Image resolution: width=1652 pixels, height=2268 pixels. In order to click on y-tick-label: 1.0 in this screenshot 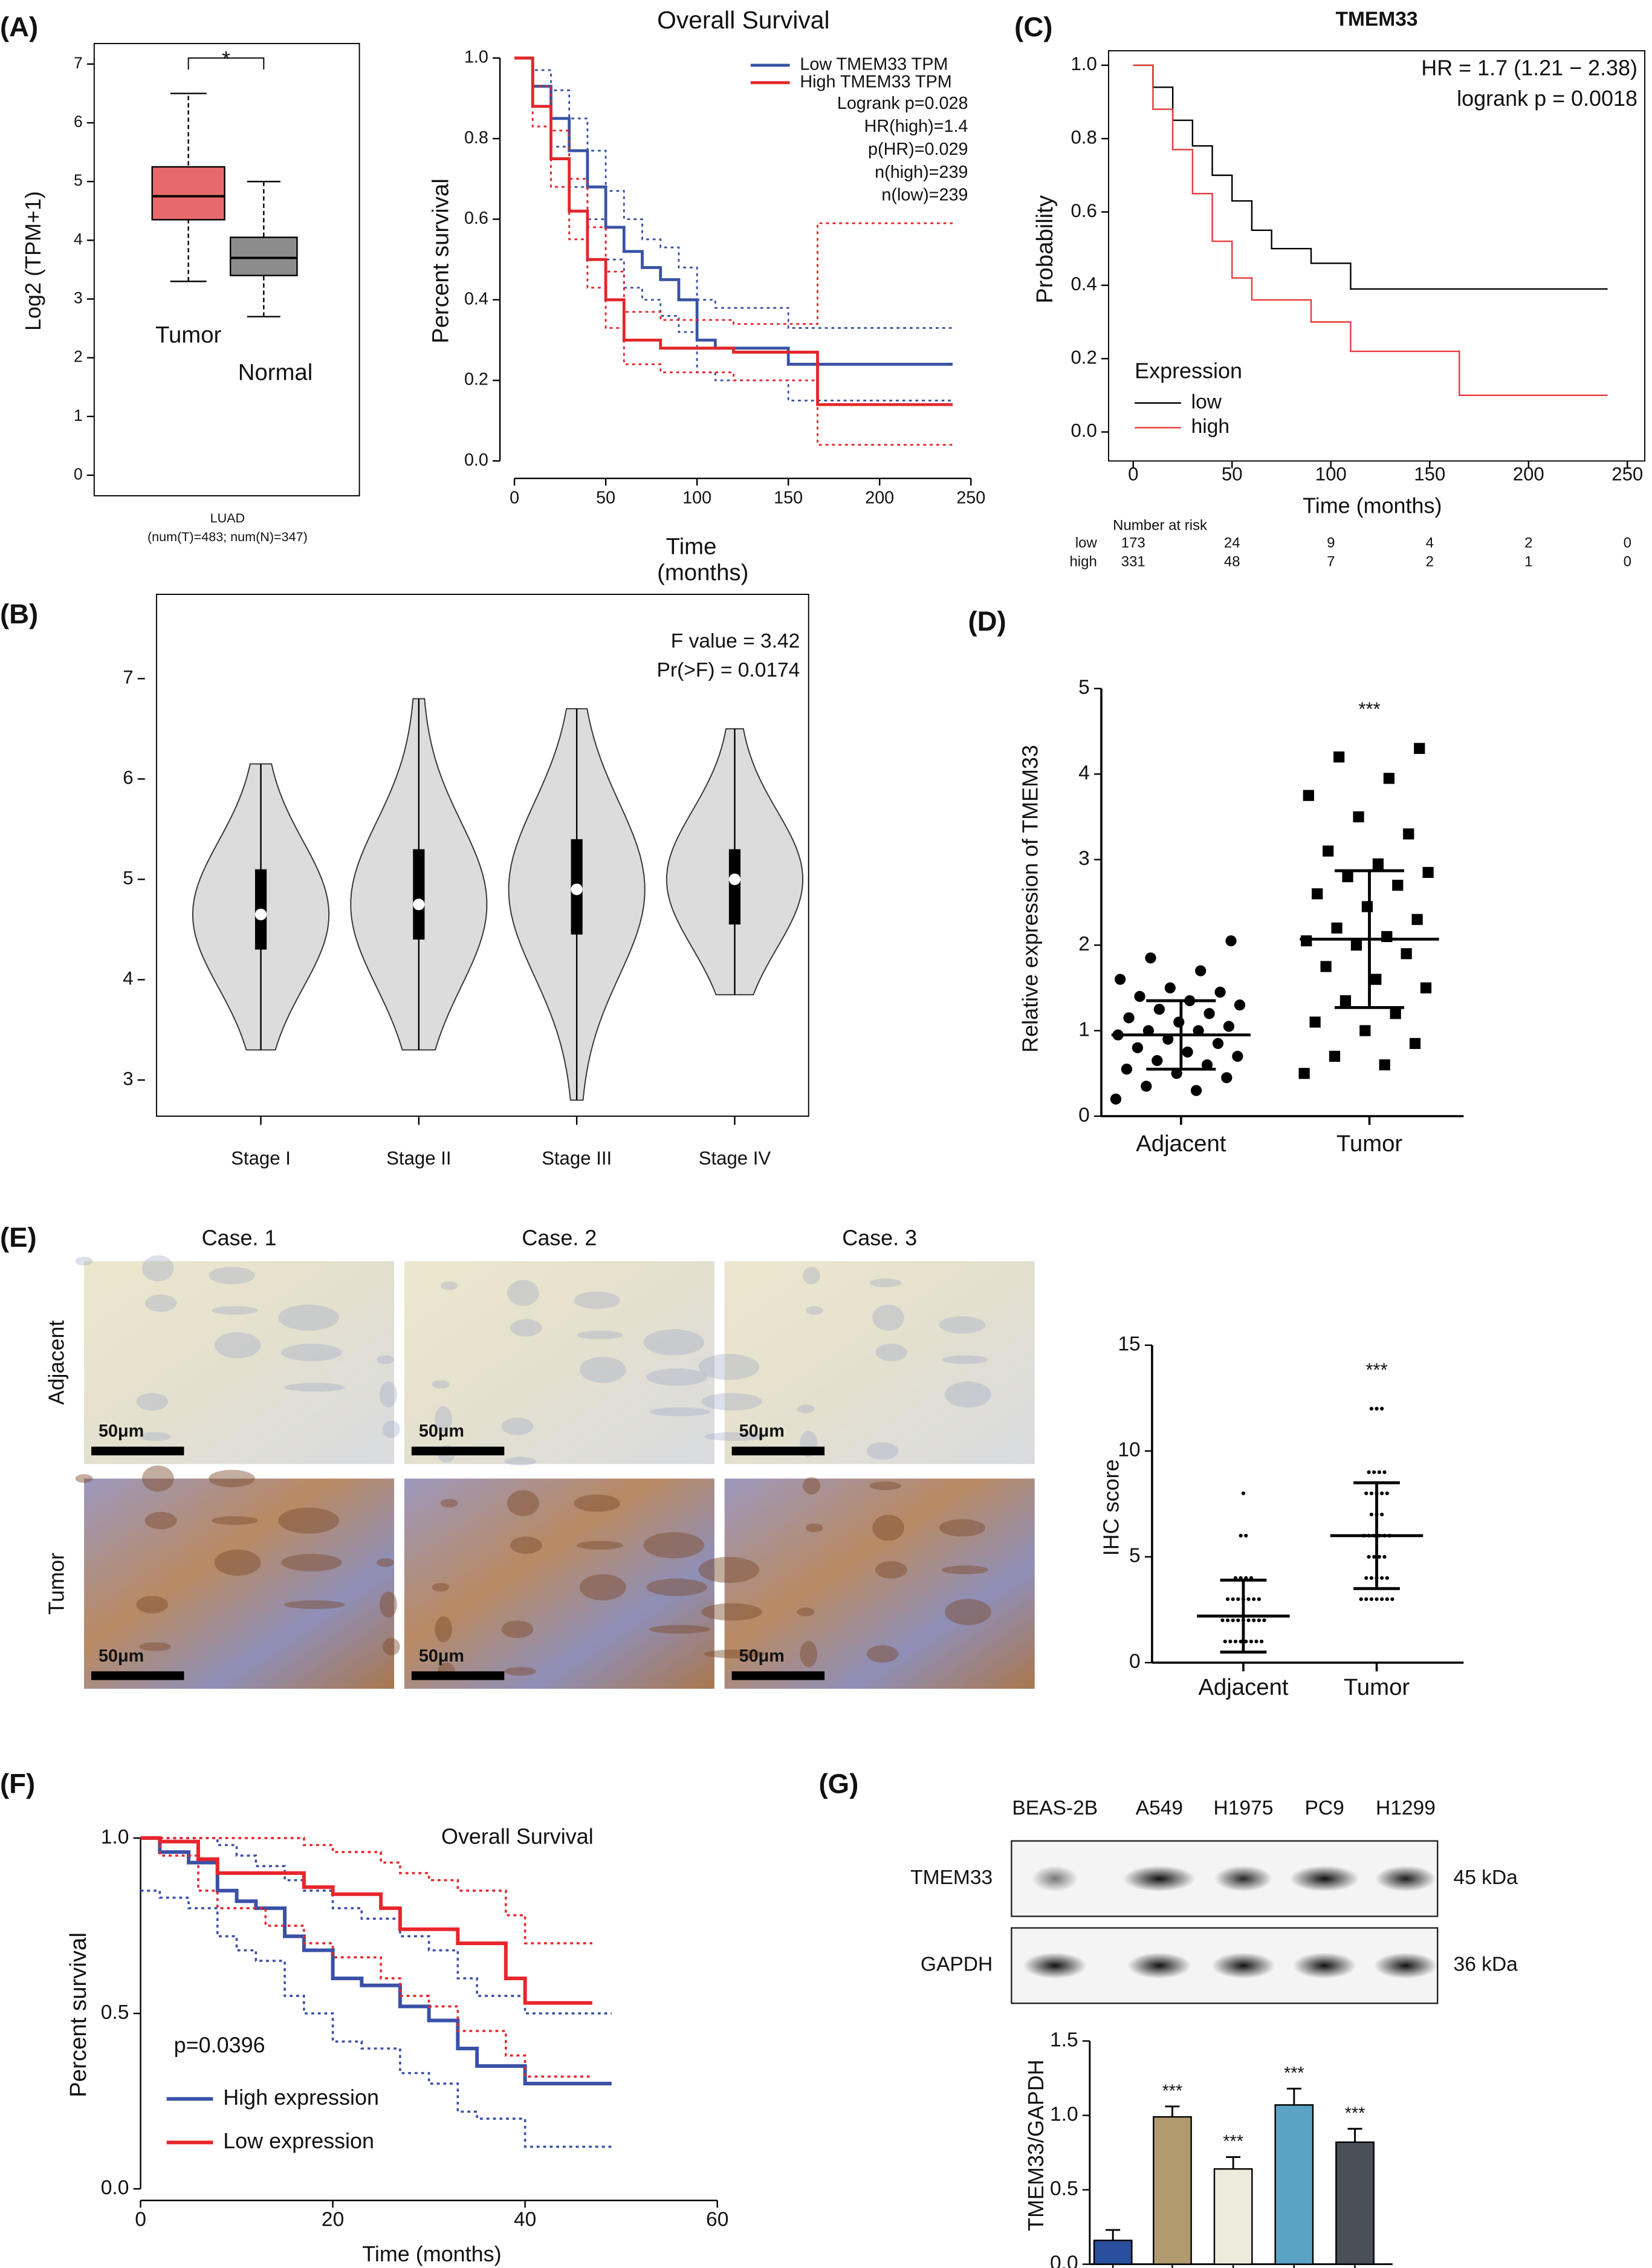, I will do `click(115, 1837)`.